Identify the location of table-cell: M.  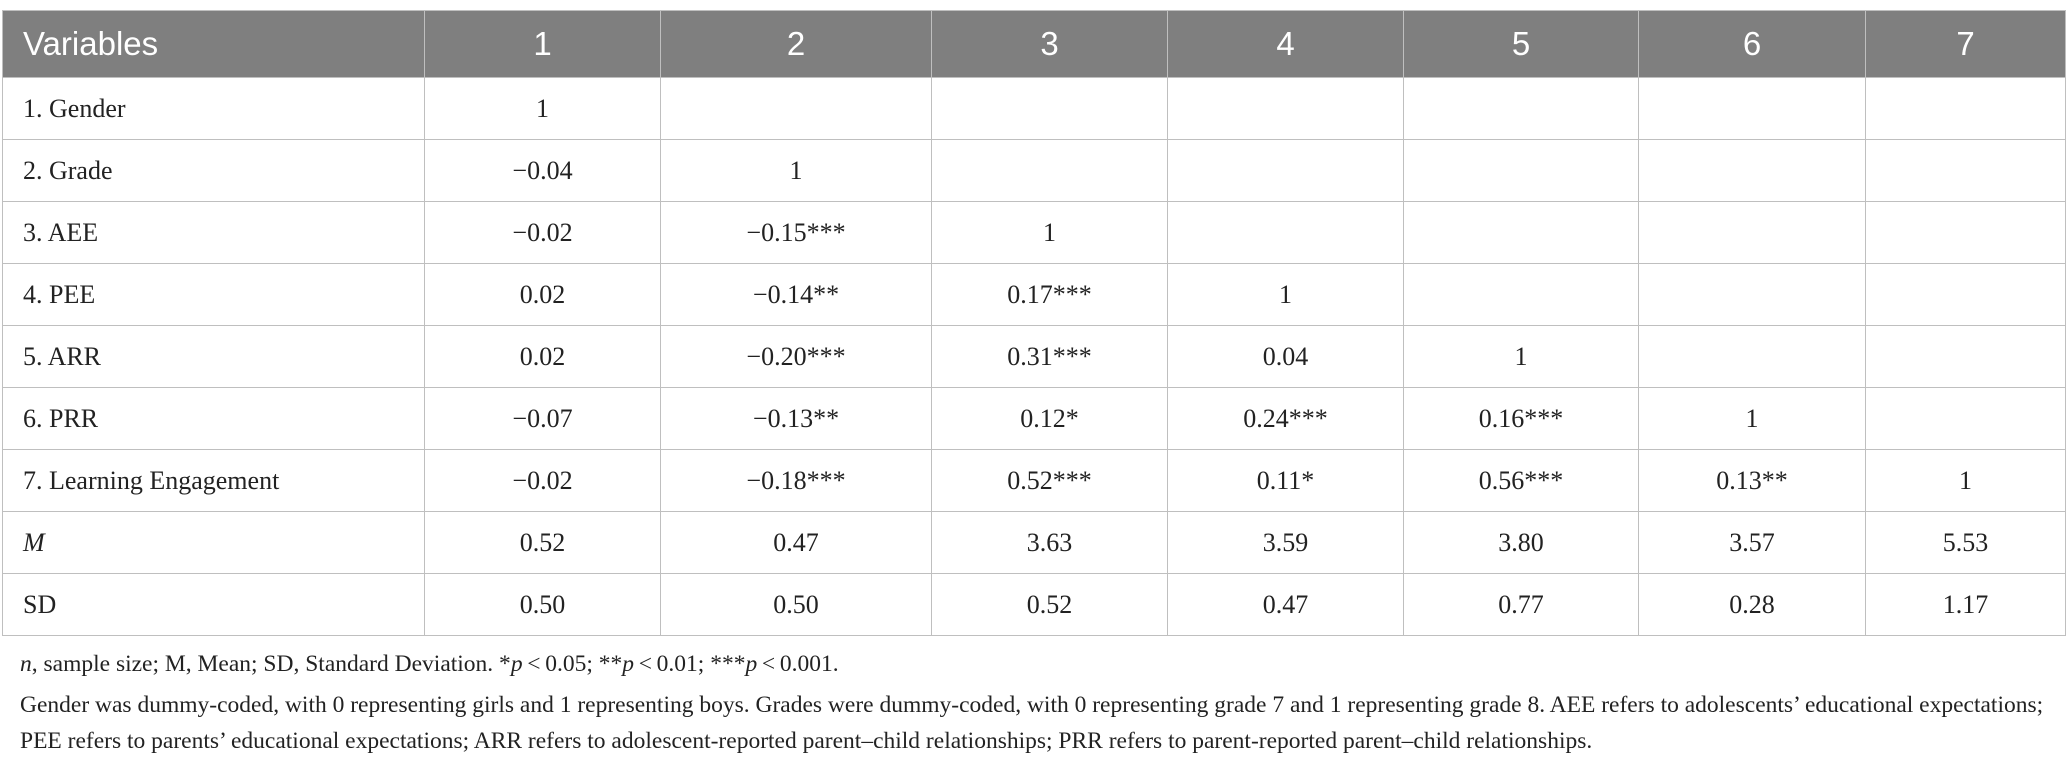
(213, 542).